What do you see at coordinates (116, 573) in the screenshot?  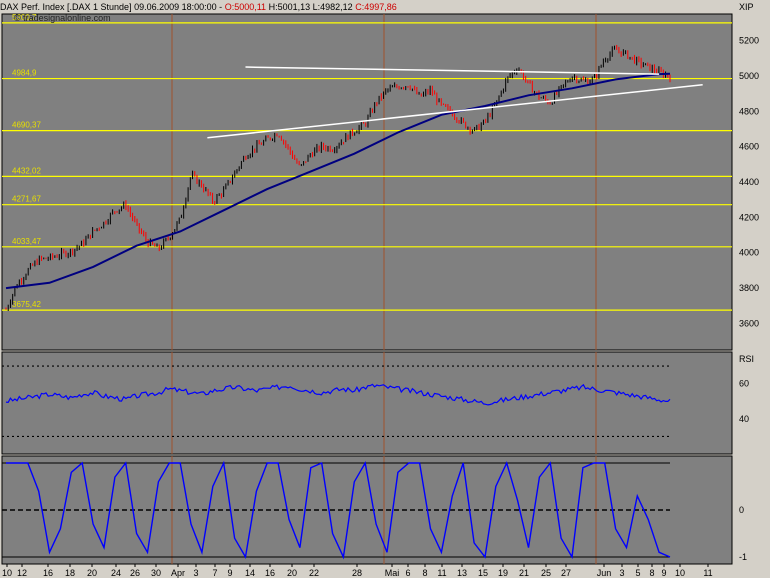 I see `x-tick-label: 24` at bounding box center [116, 573].